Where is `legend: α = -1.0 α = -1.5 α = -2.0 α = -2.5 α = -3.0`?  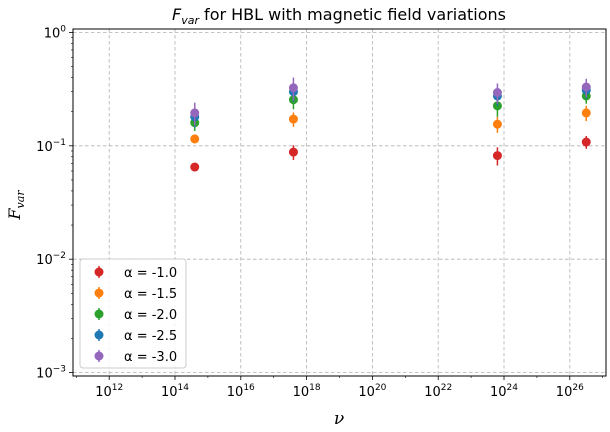 legend: α = -1.0 α = -1.5 α = -2.0 α = -2.5 α = -3.0 is located at coordinates (133, 313).